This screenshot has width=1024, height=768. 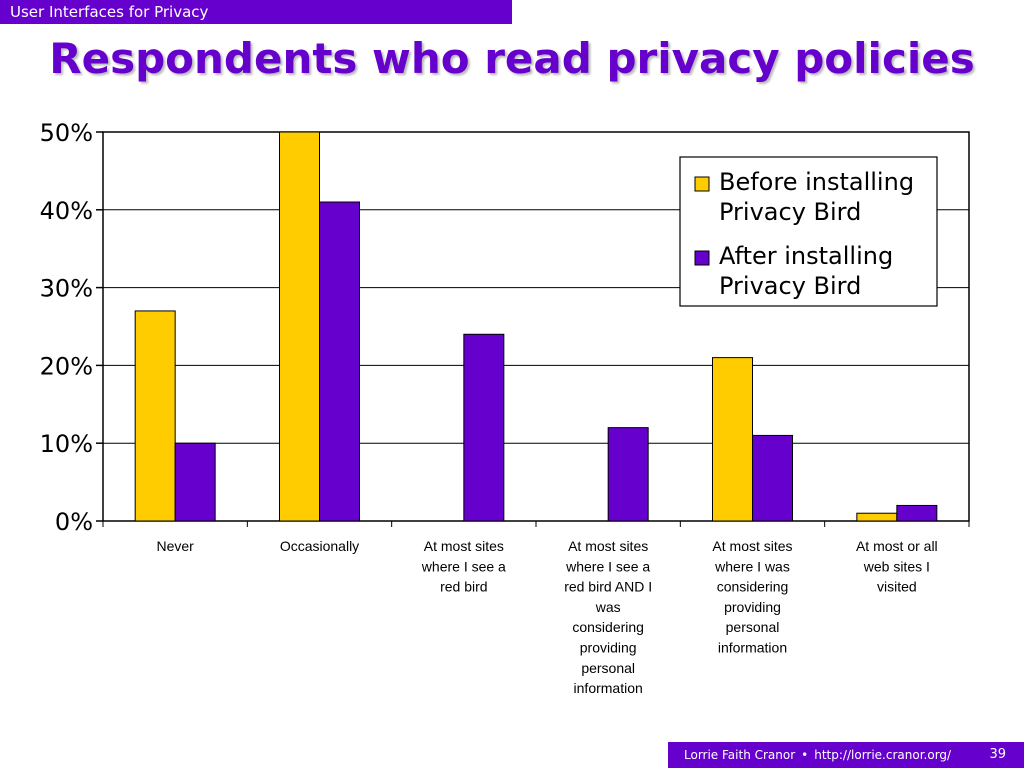 I want to click on header-banner: User Interfaces for Privacy, so click(x=256, y=12).